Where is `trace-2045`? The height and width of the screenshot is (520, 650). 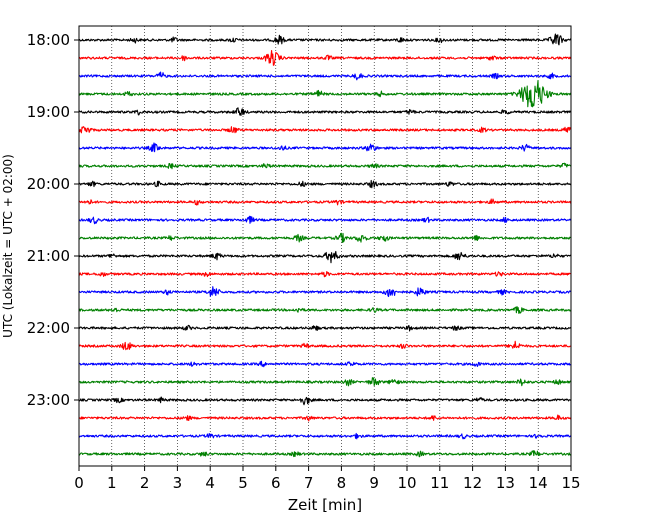 trace-2045 is located at coordinates (325, 238).